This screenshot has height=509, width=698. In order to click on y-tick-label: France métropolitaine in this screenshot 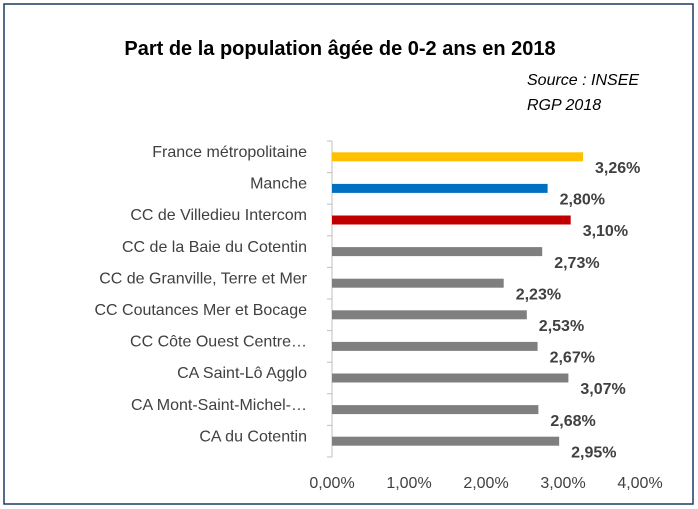, I will do `click(229, 152)`.